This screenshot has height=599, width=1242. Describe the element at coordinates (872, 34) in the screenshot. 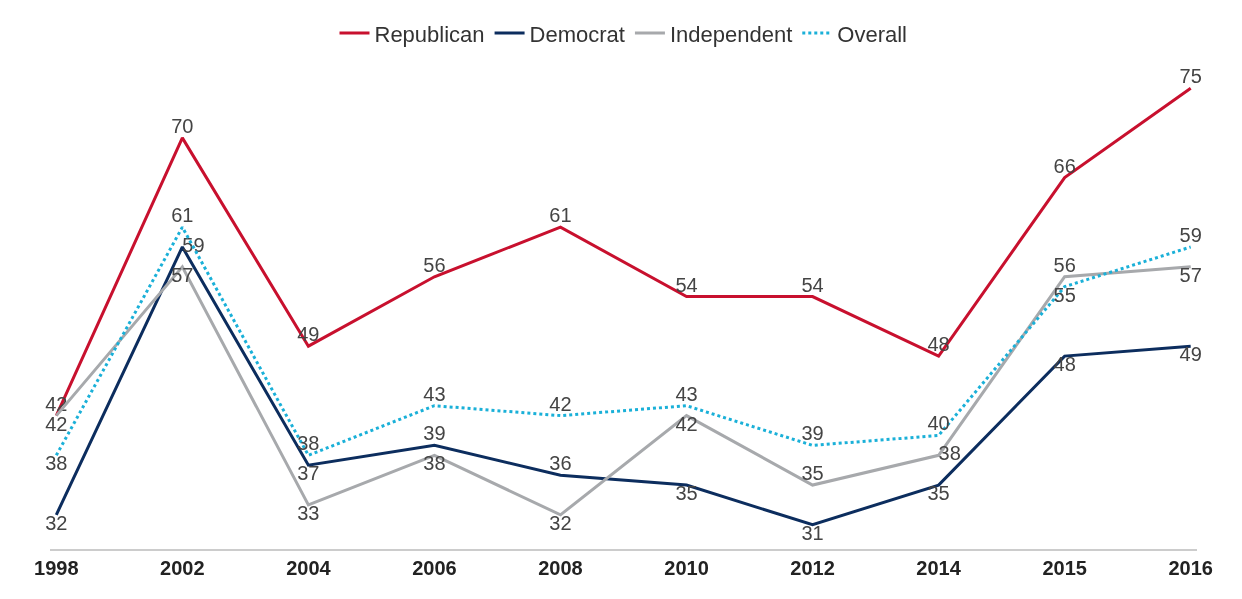

I see `legend-label: Overall` at that location.